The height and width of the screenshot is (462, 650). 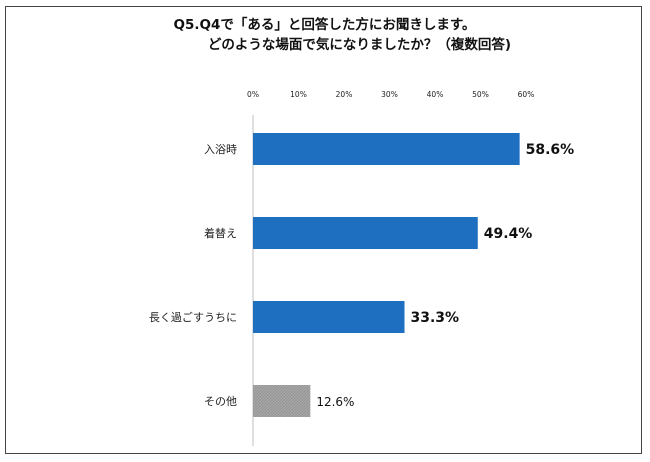 I want to click on x-tick-label: 20%, so click(x=344, y=94).